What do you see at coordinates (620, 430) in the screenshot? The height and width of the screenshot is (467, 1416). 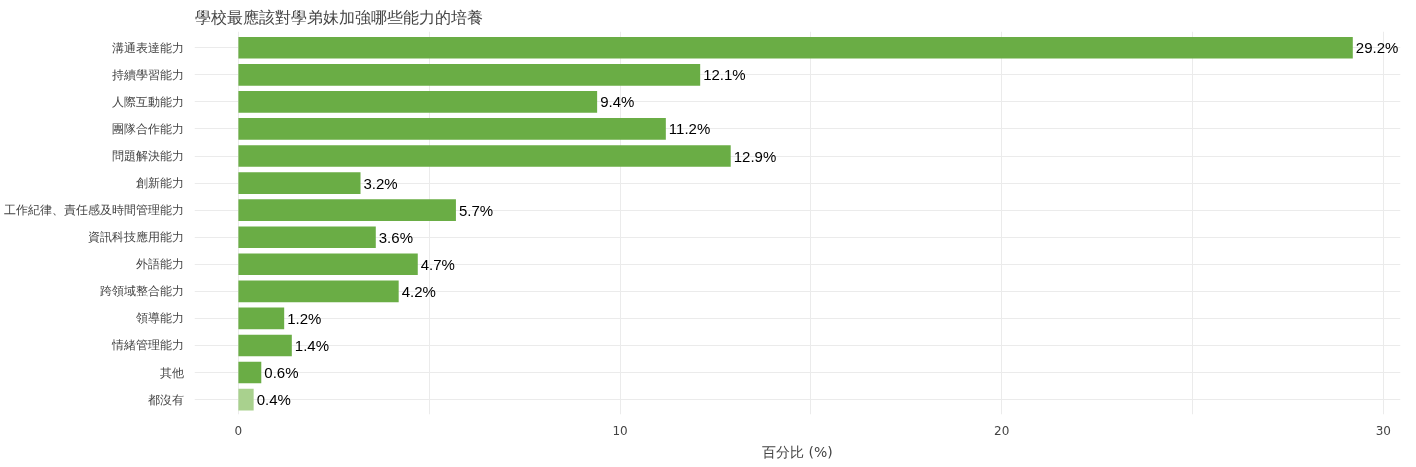 I see `x-tick-label: 10` at bounding box center [620, 430].